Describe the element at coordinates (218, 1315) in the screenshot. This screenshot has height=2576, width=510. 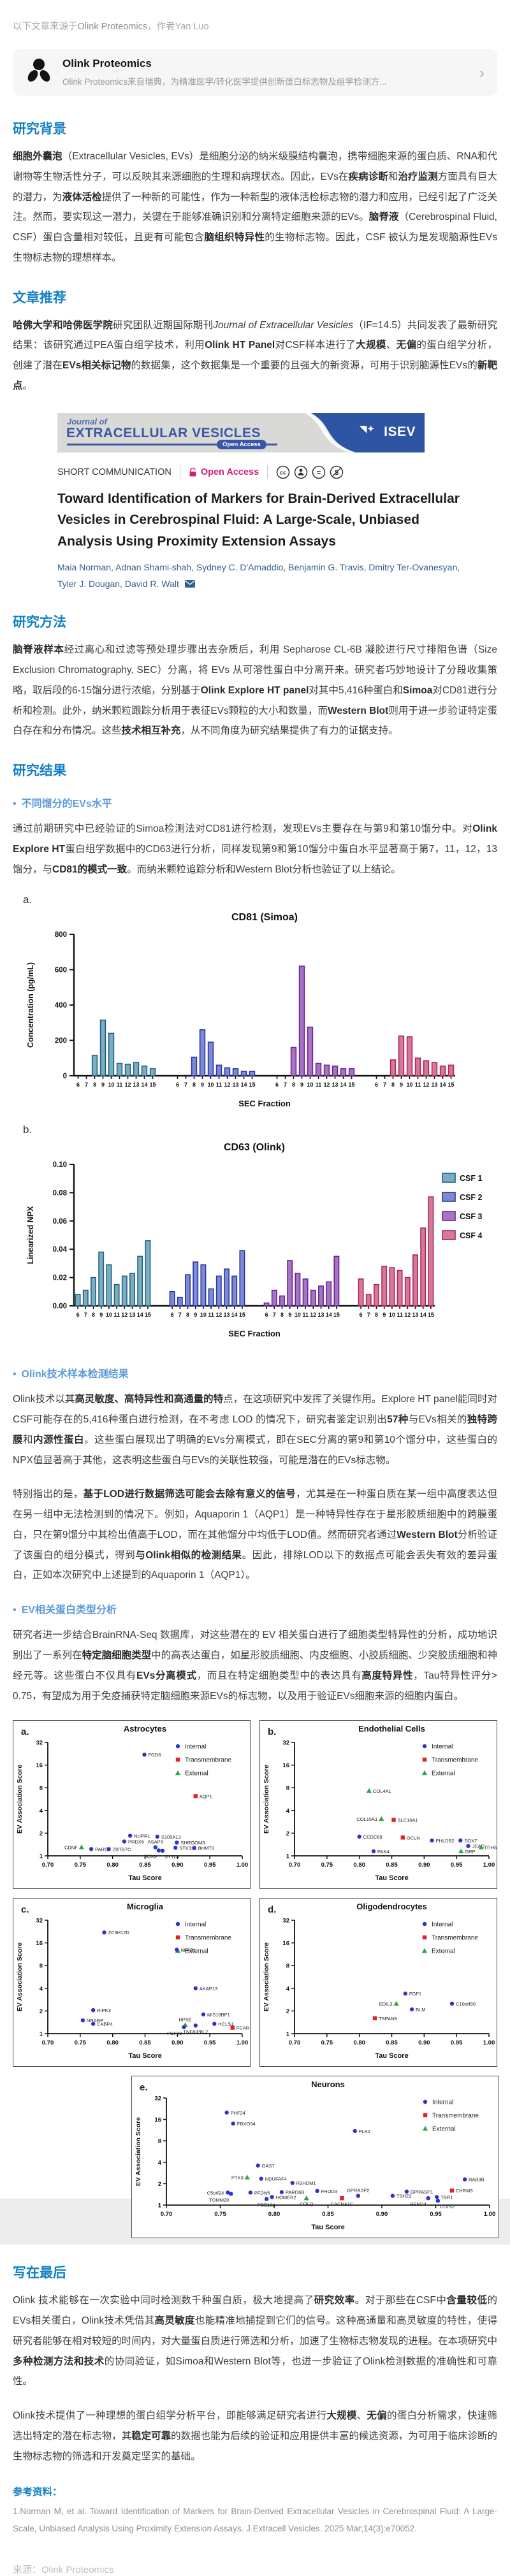
I see `svg-text: 12` at that location.